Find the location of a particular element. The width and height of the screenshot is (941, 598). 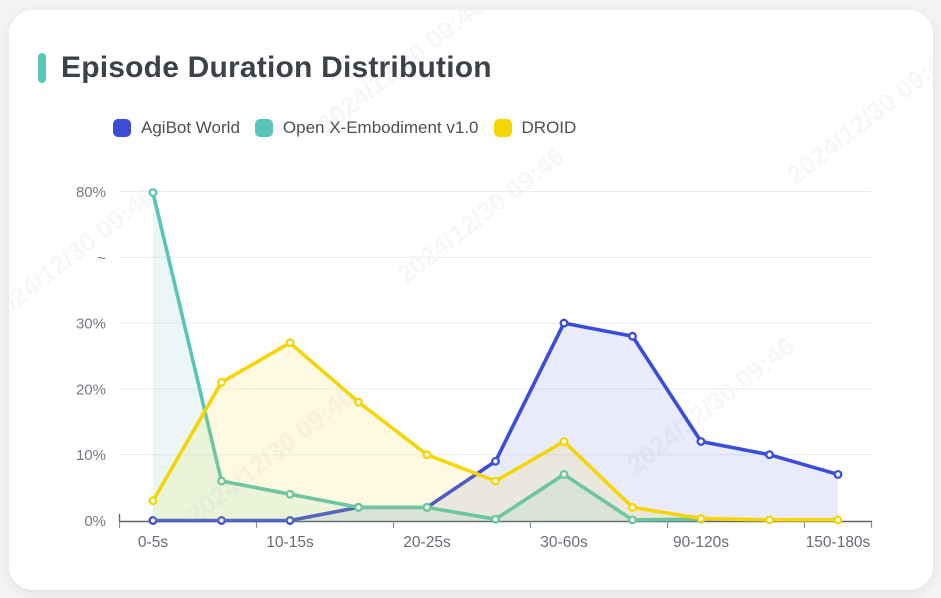

page-title: Episode Duration Distribution is located at coordinates (276, 67).